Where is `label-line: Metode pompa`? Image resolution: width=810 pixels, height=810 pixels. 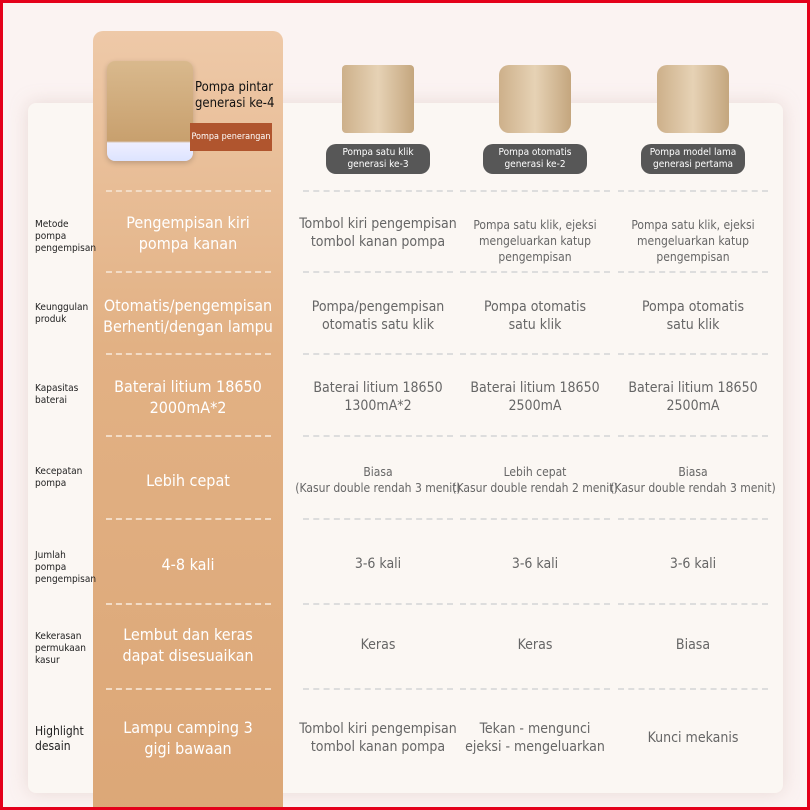
label-line: Metode pompa is located at coordinates (52, 230).